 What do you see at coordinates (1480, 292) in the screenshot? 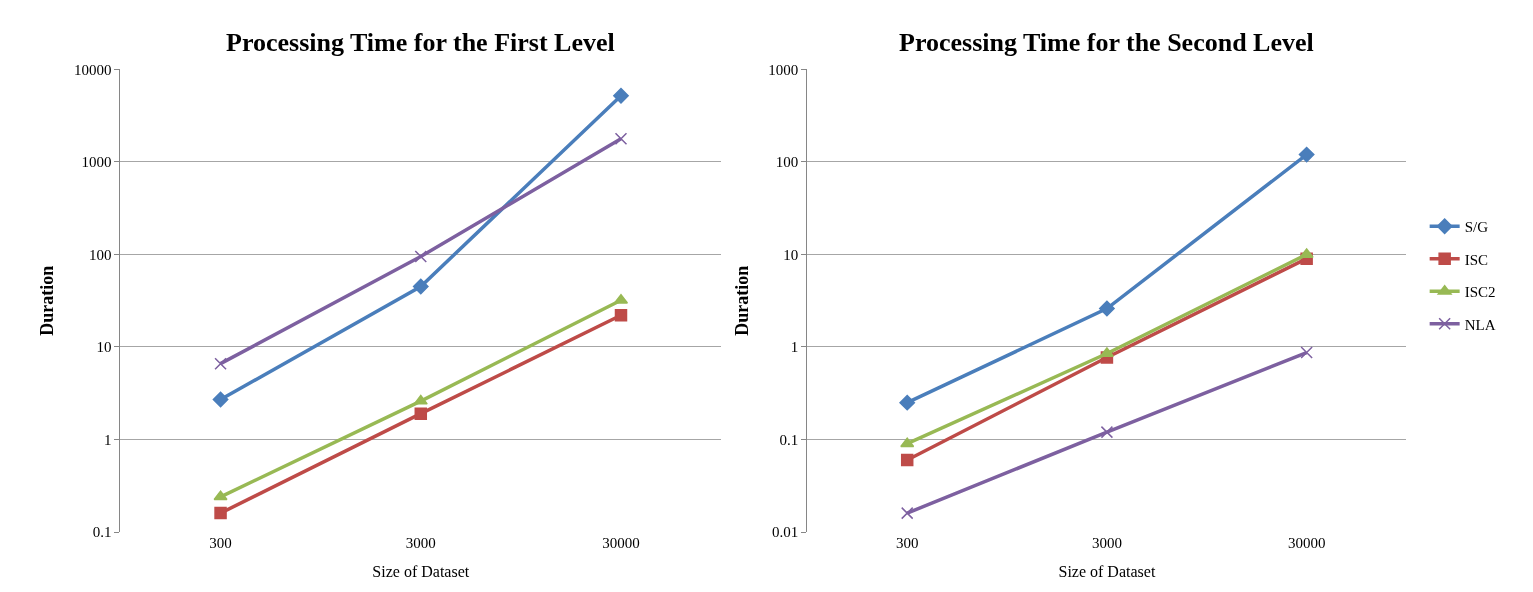
I see `legend-label: ISC2` at bounding box center [1480, 292].